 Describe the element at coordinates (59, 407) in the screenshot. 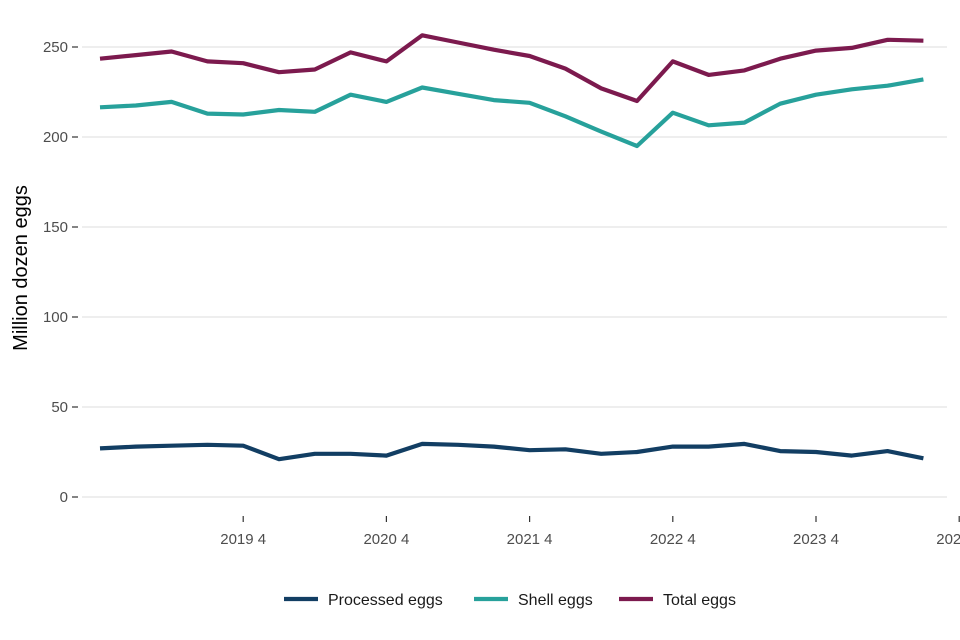

I see `y-tick-label: 50` at that location.